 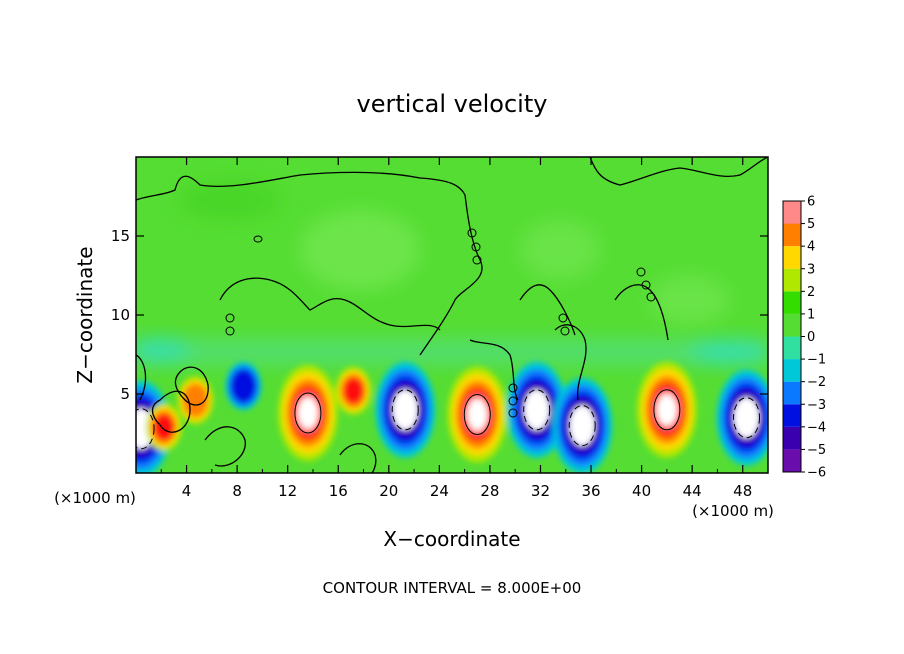 I want to click on y-tick-label: 15, so click(x=120, y=236).